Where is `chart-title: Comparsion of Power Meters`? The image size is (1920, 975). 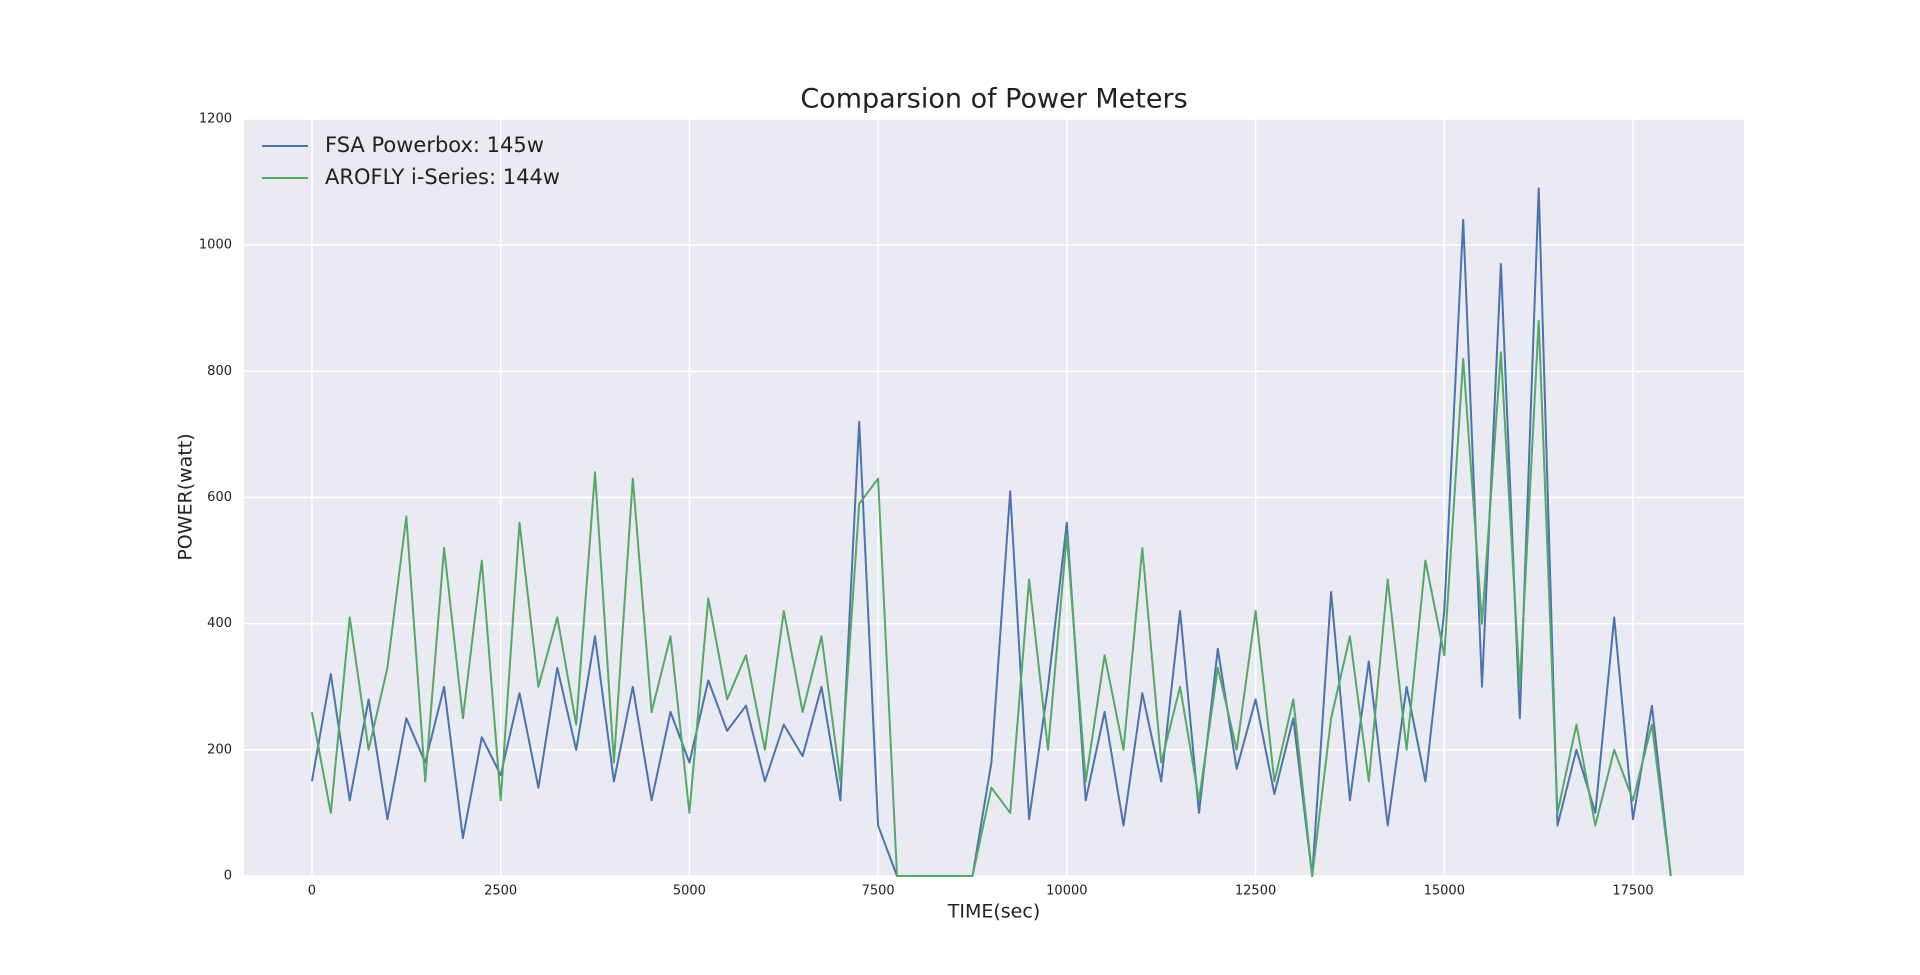 chart-title: Comparsion of Power Meters is located at coordinates (993, 99).